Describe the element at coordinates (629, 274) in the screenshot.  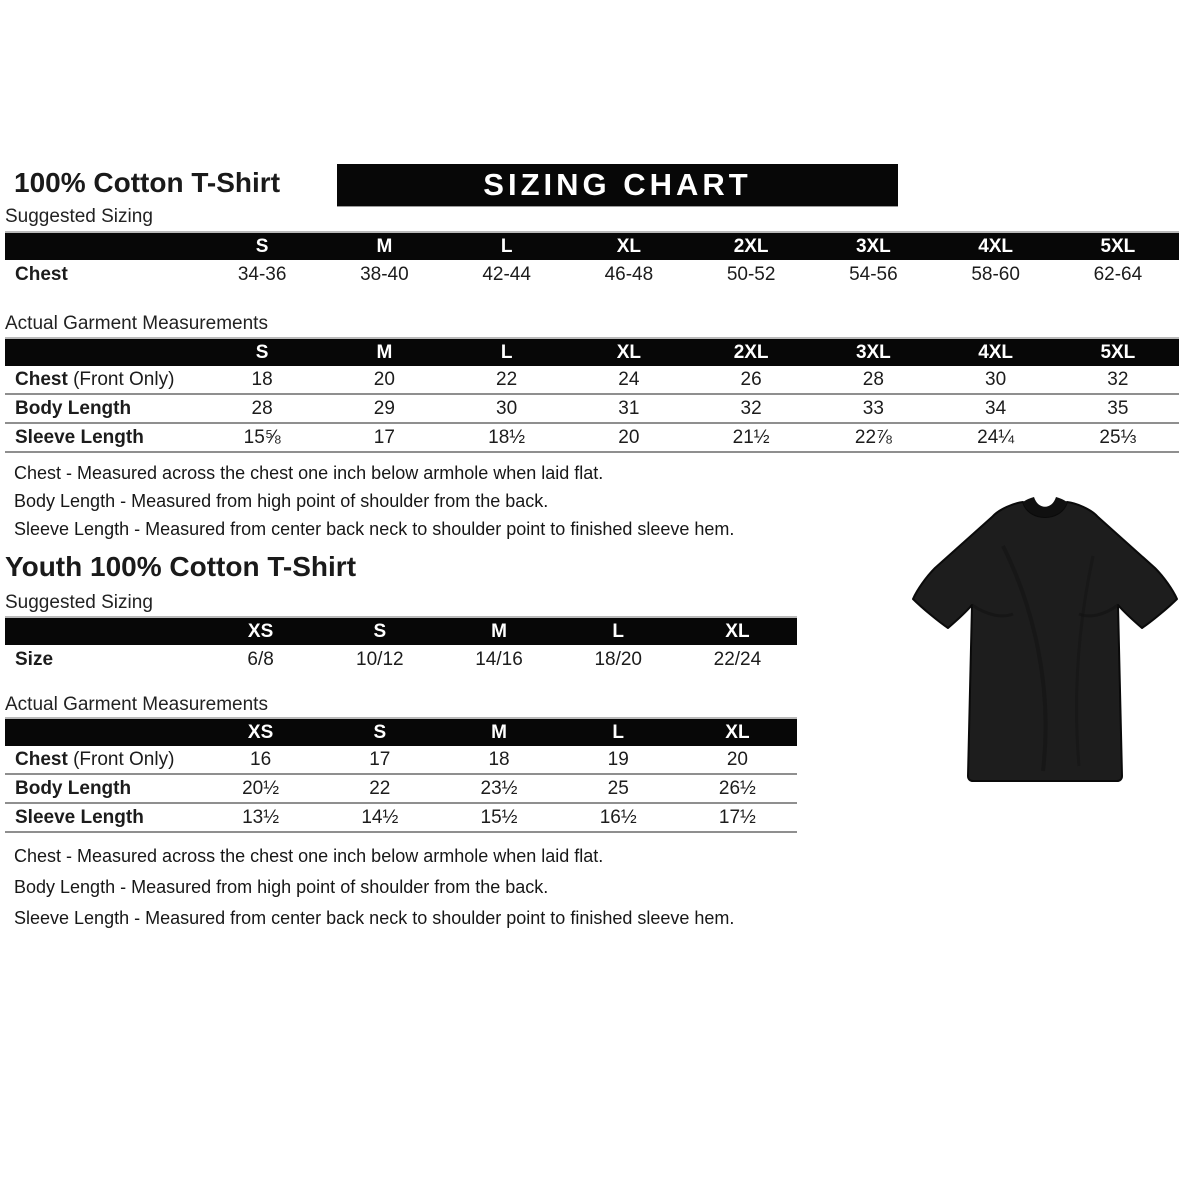
I see `measurement-value: 46-48` at that location.